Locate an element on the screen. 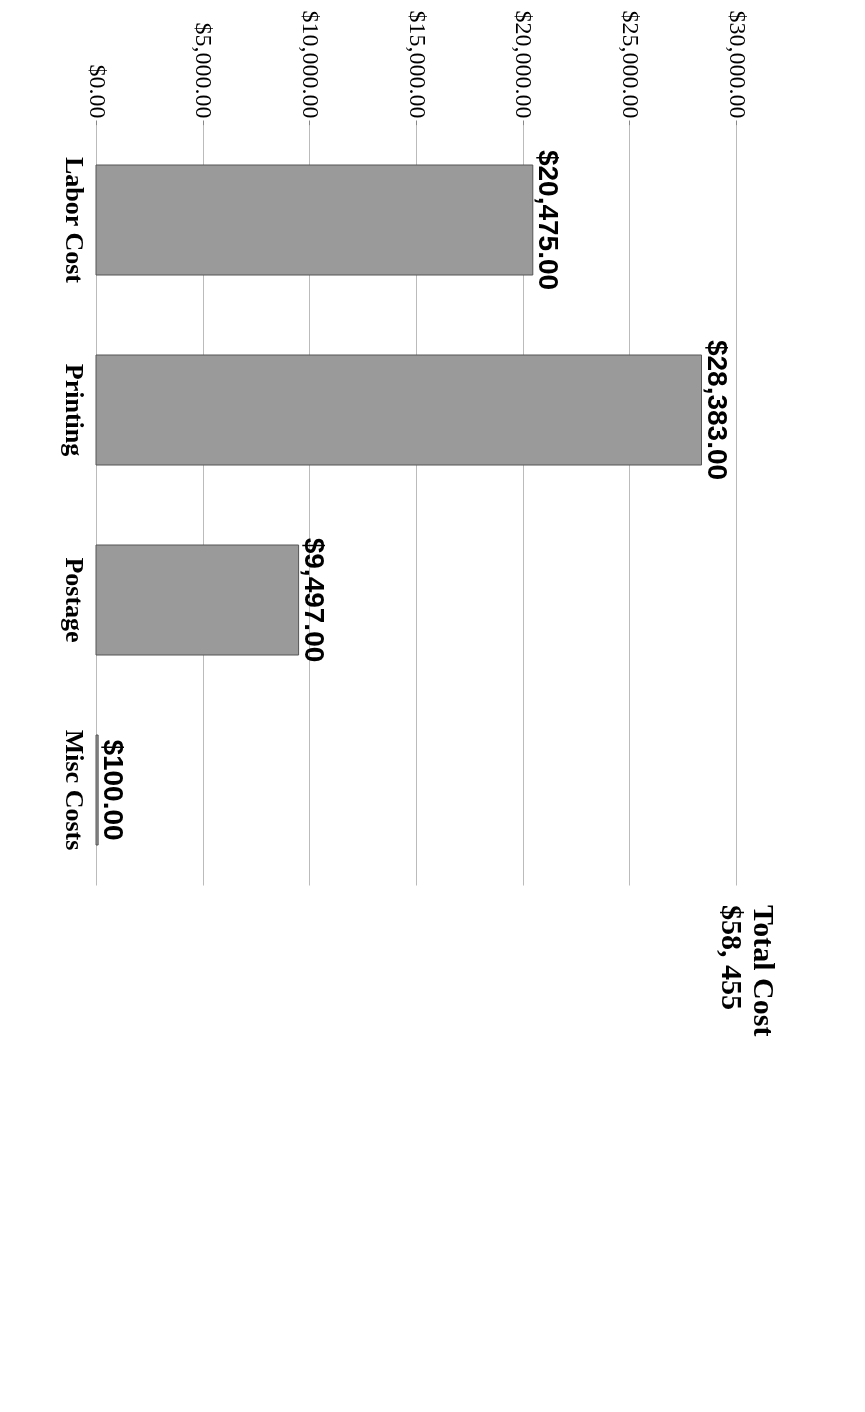  data-label: $9,497.00 is located at coordinates (314, 600).